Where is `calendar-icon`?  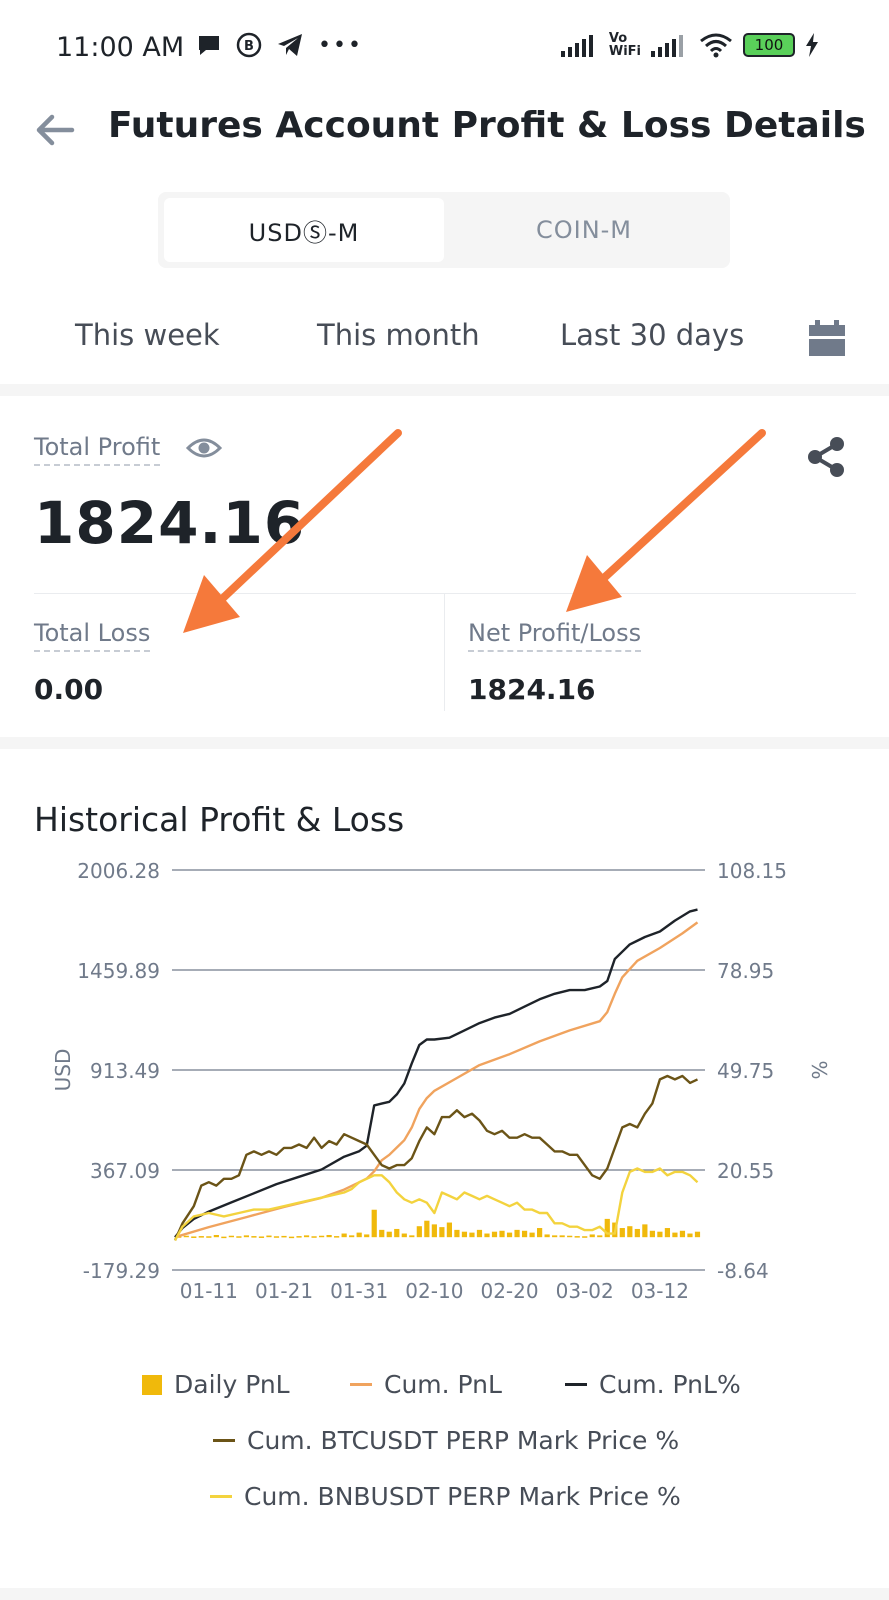
calendar-icon is located at coordinates (827, 338).